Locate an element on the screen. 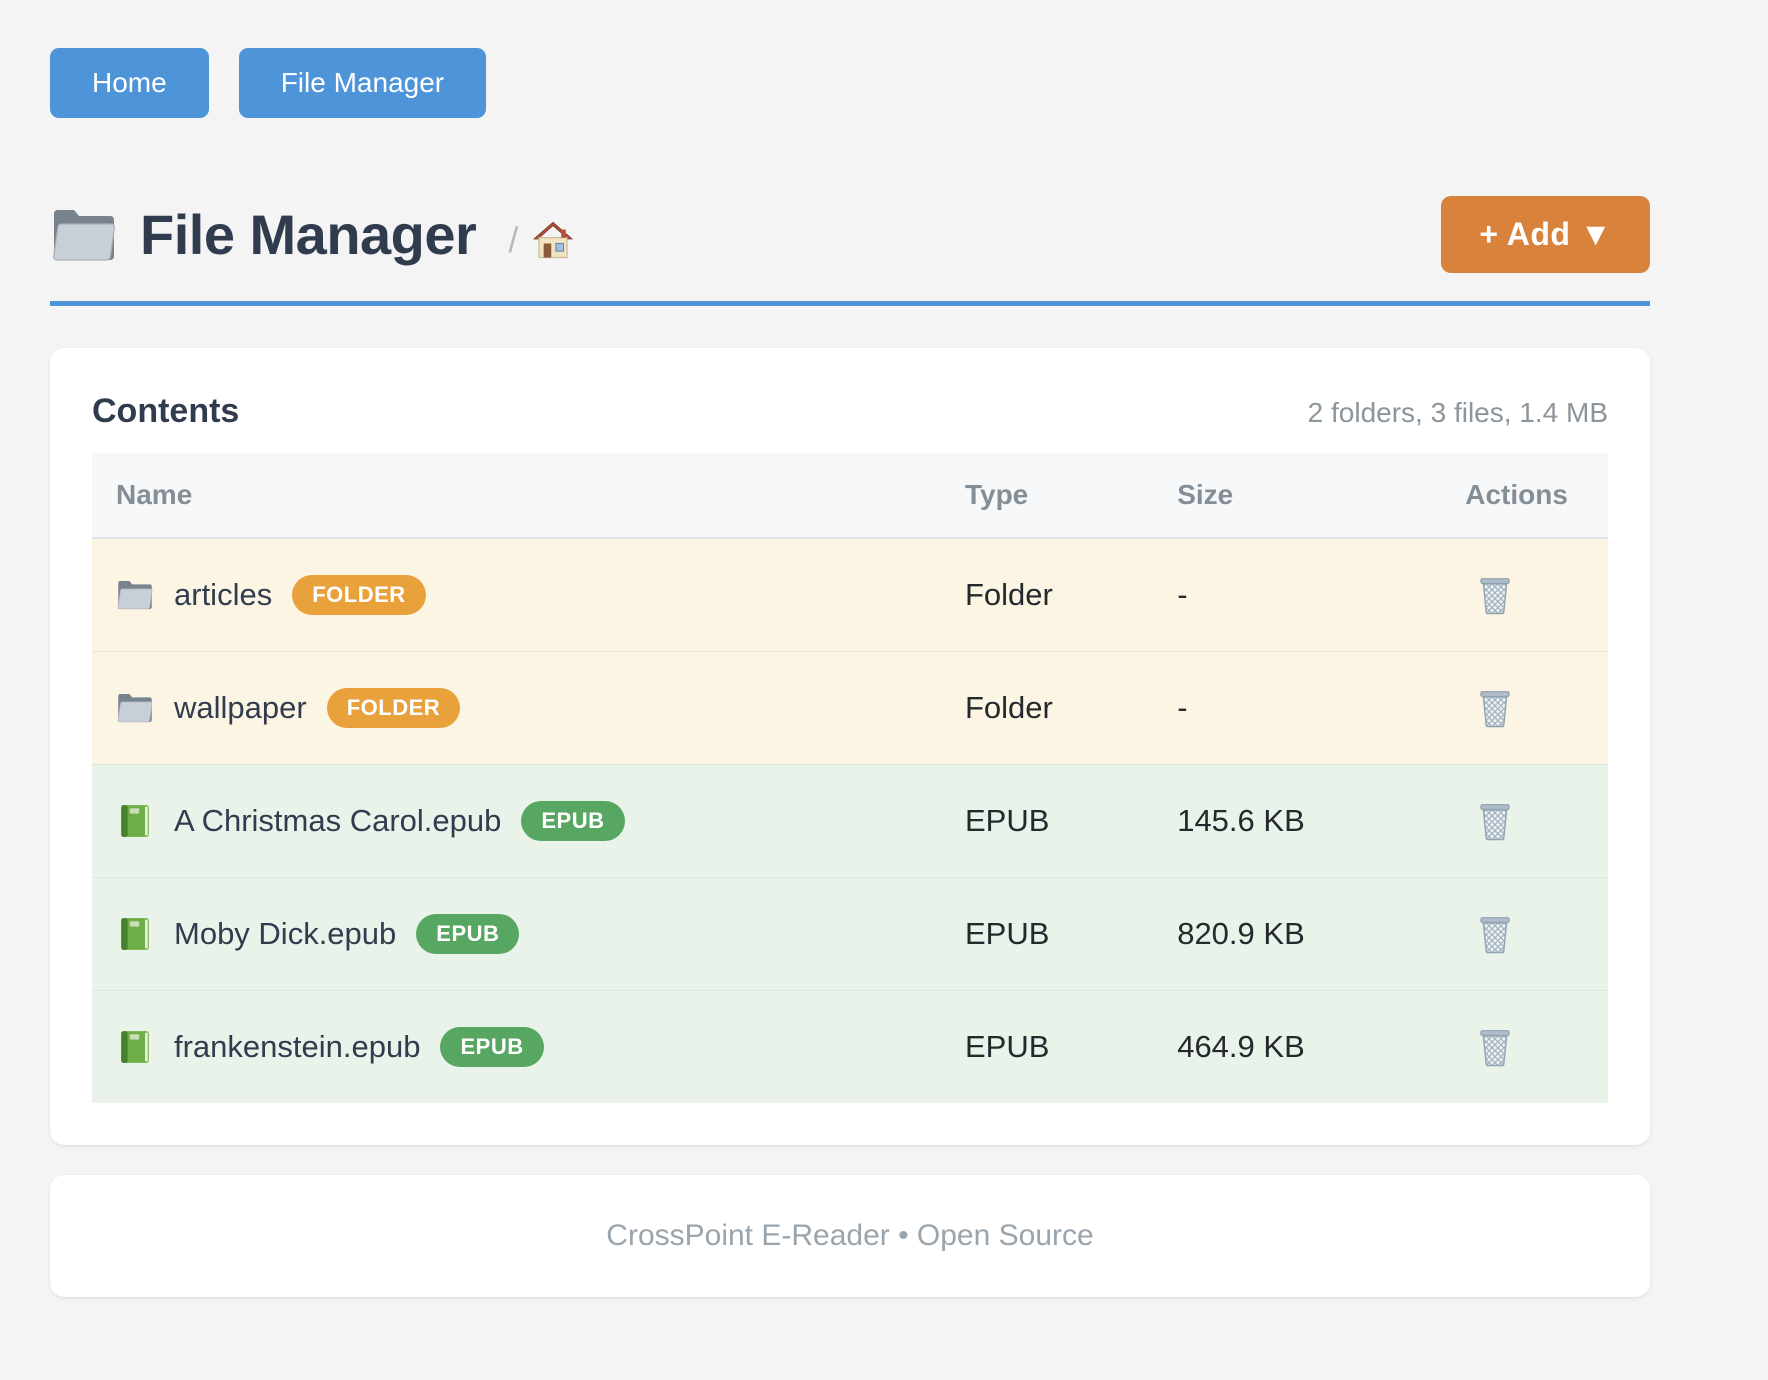 The width and height of the screenshot is (1768, 1380). column-header-name: Name is located at coordinates (516, 496).